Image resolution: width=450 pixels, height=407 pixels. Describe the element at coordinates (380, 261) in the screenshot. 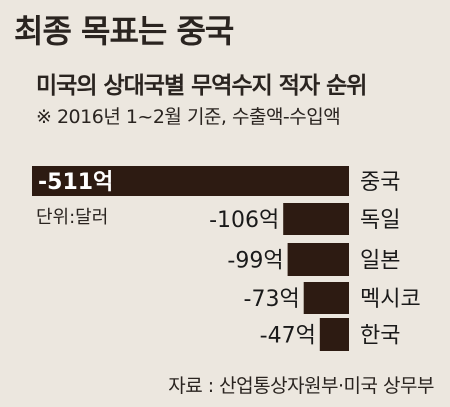

I see `category-label-2: 일본` at that location.